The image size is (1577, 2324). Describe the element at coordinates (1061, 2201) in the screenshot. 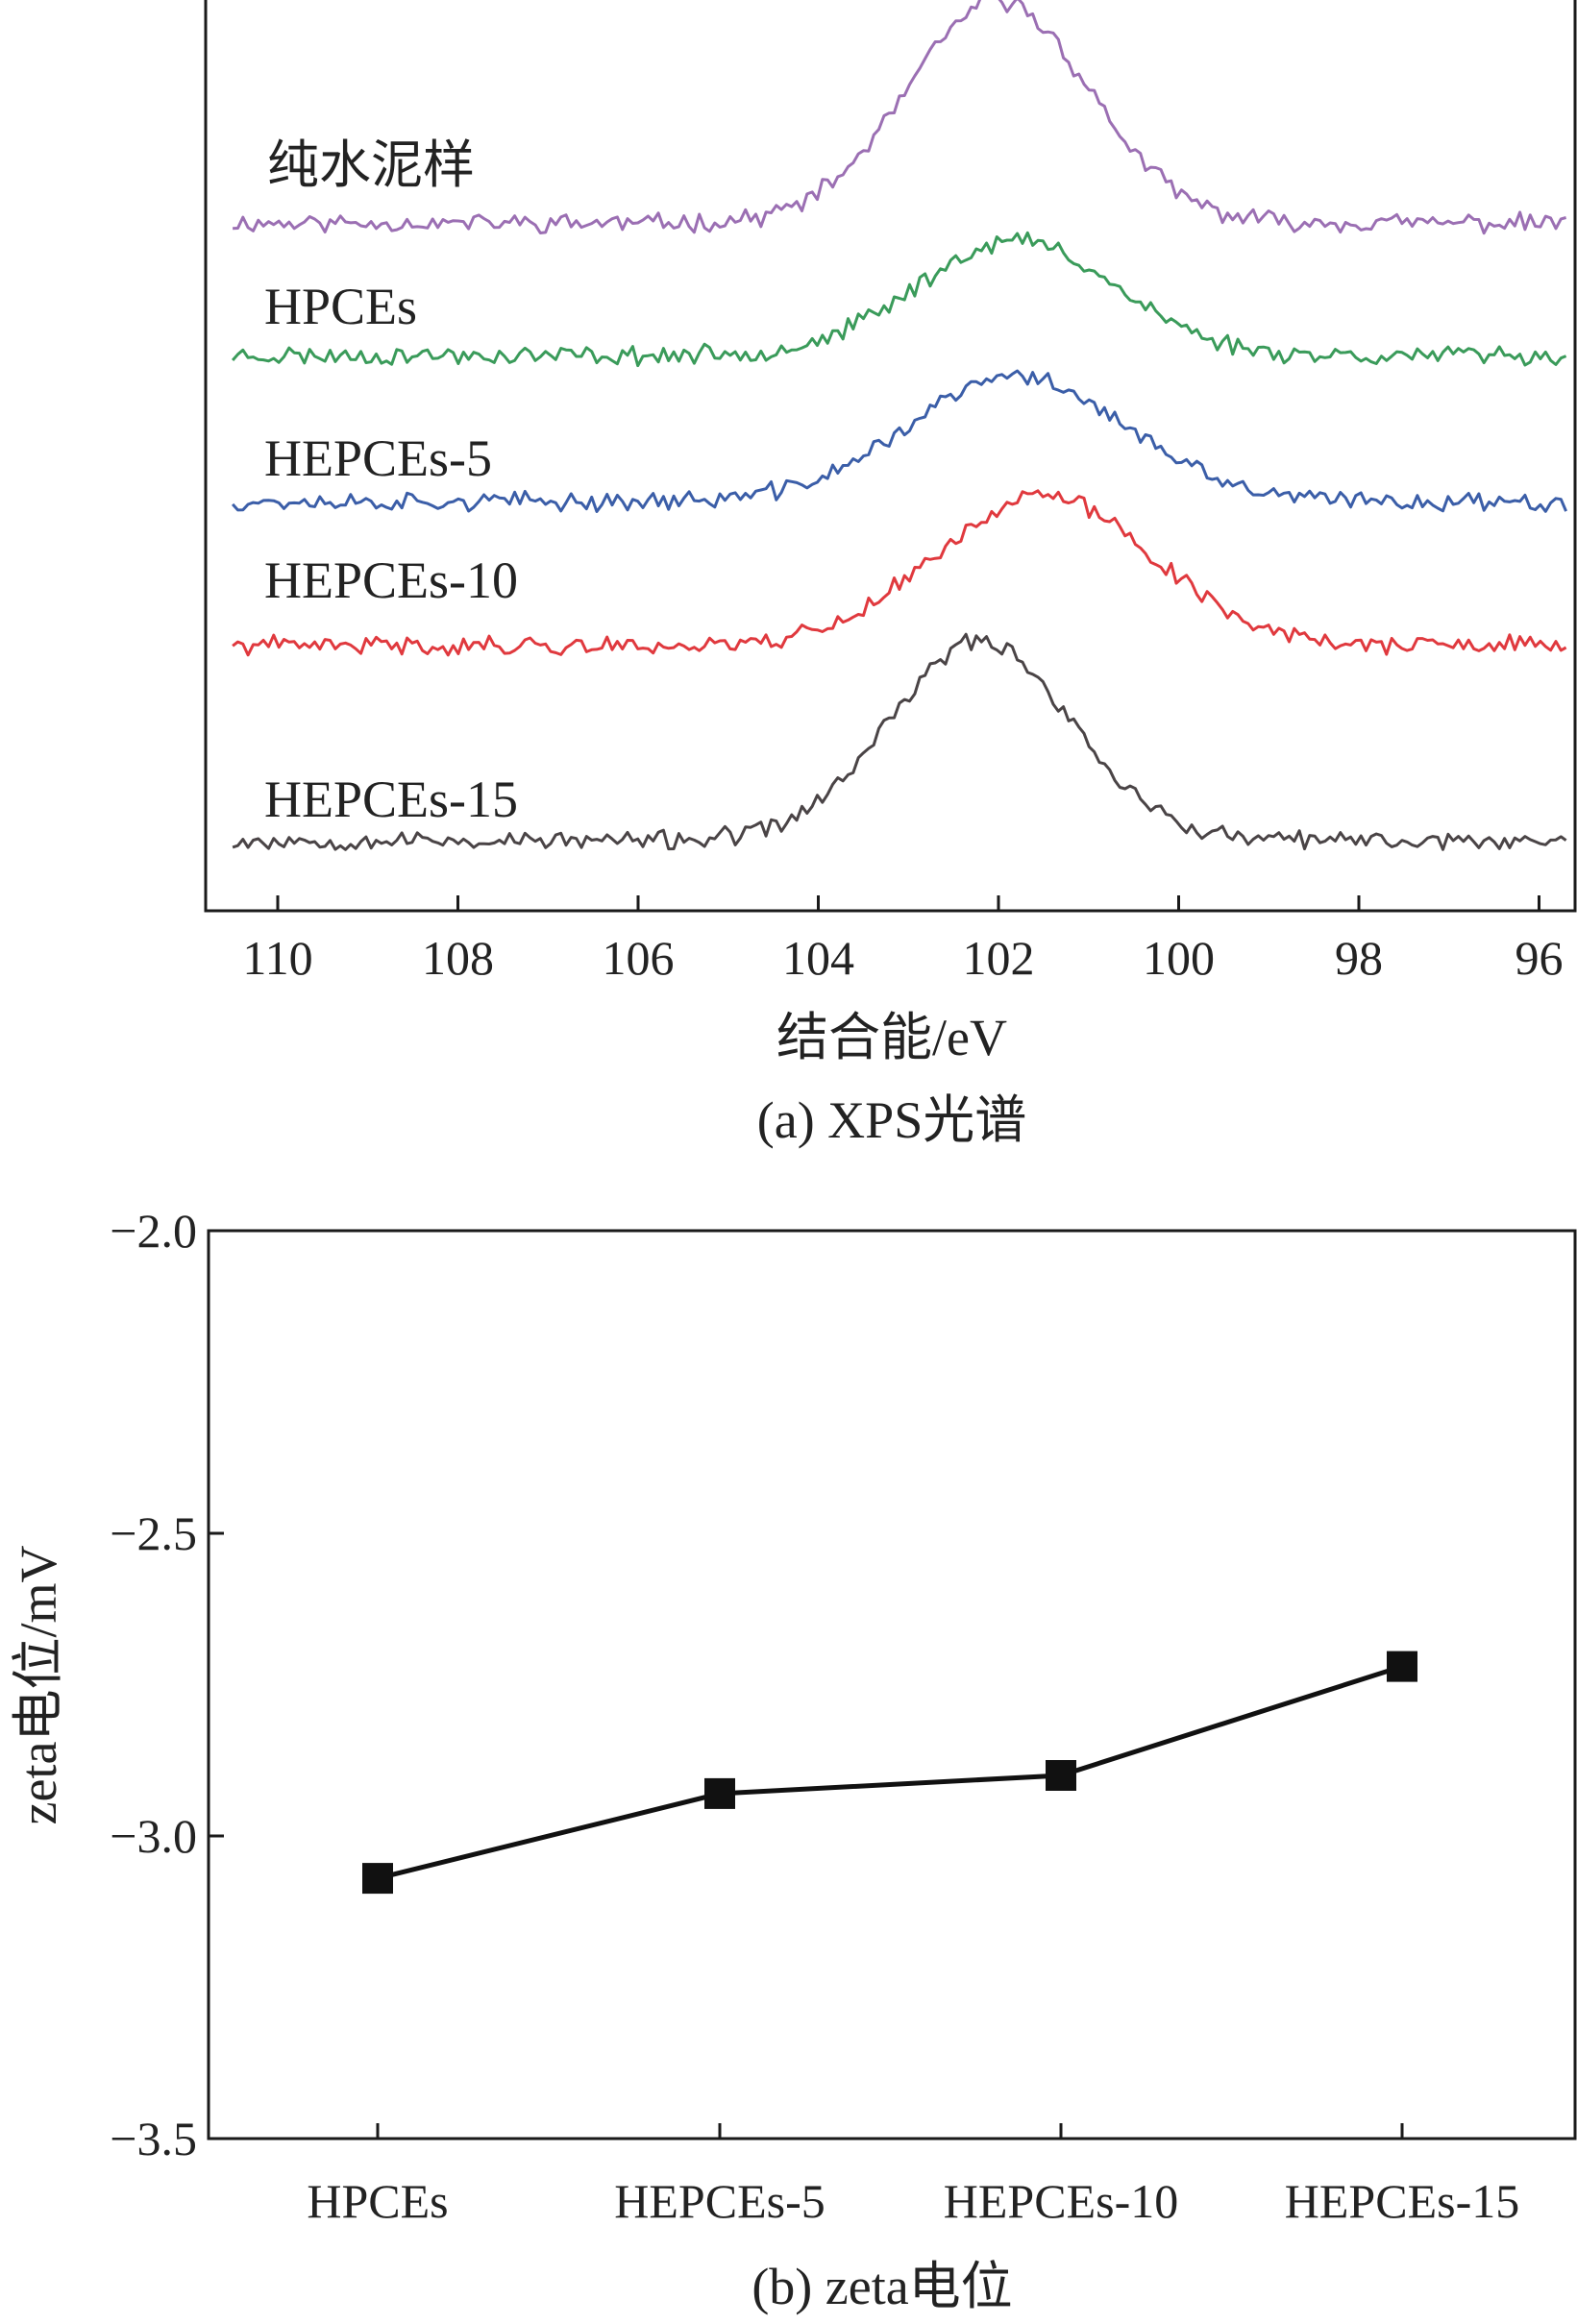

I see `zeta-x-tick-label: HEPCEs-10` at that location.